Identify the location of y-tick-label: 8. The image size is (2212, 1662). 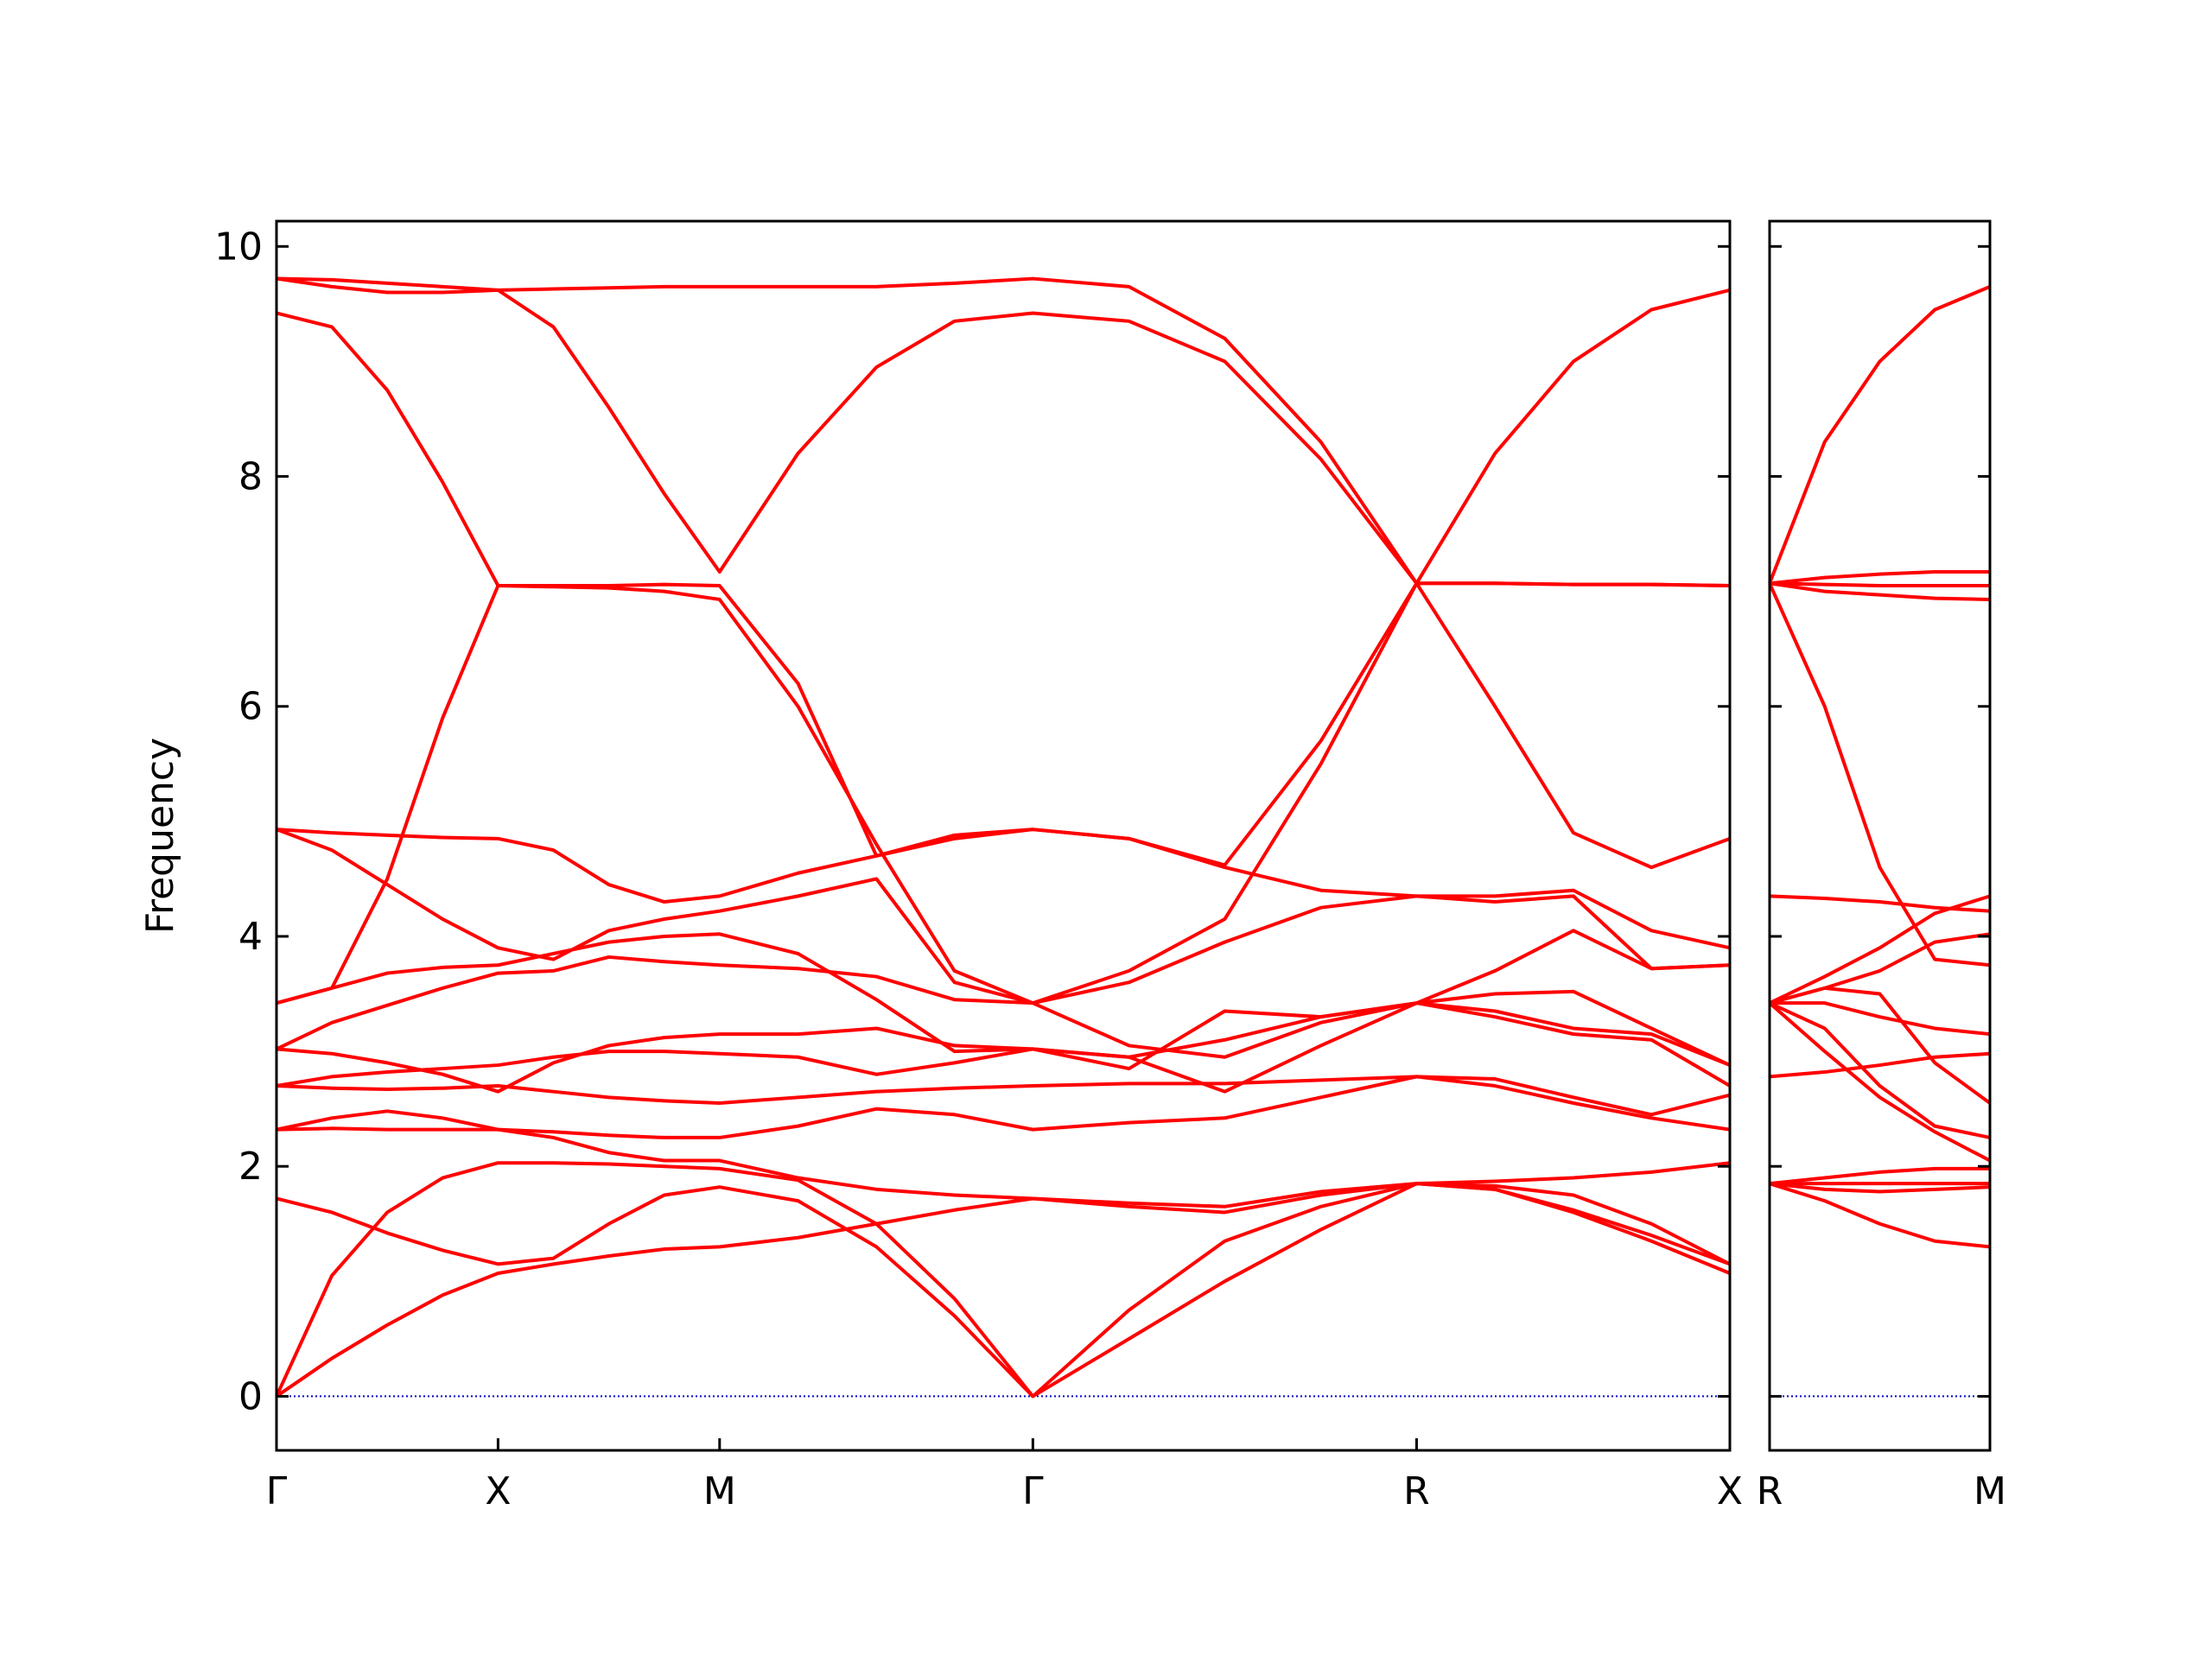
(250, 477).